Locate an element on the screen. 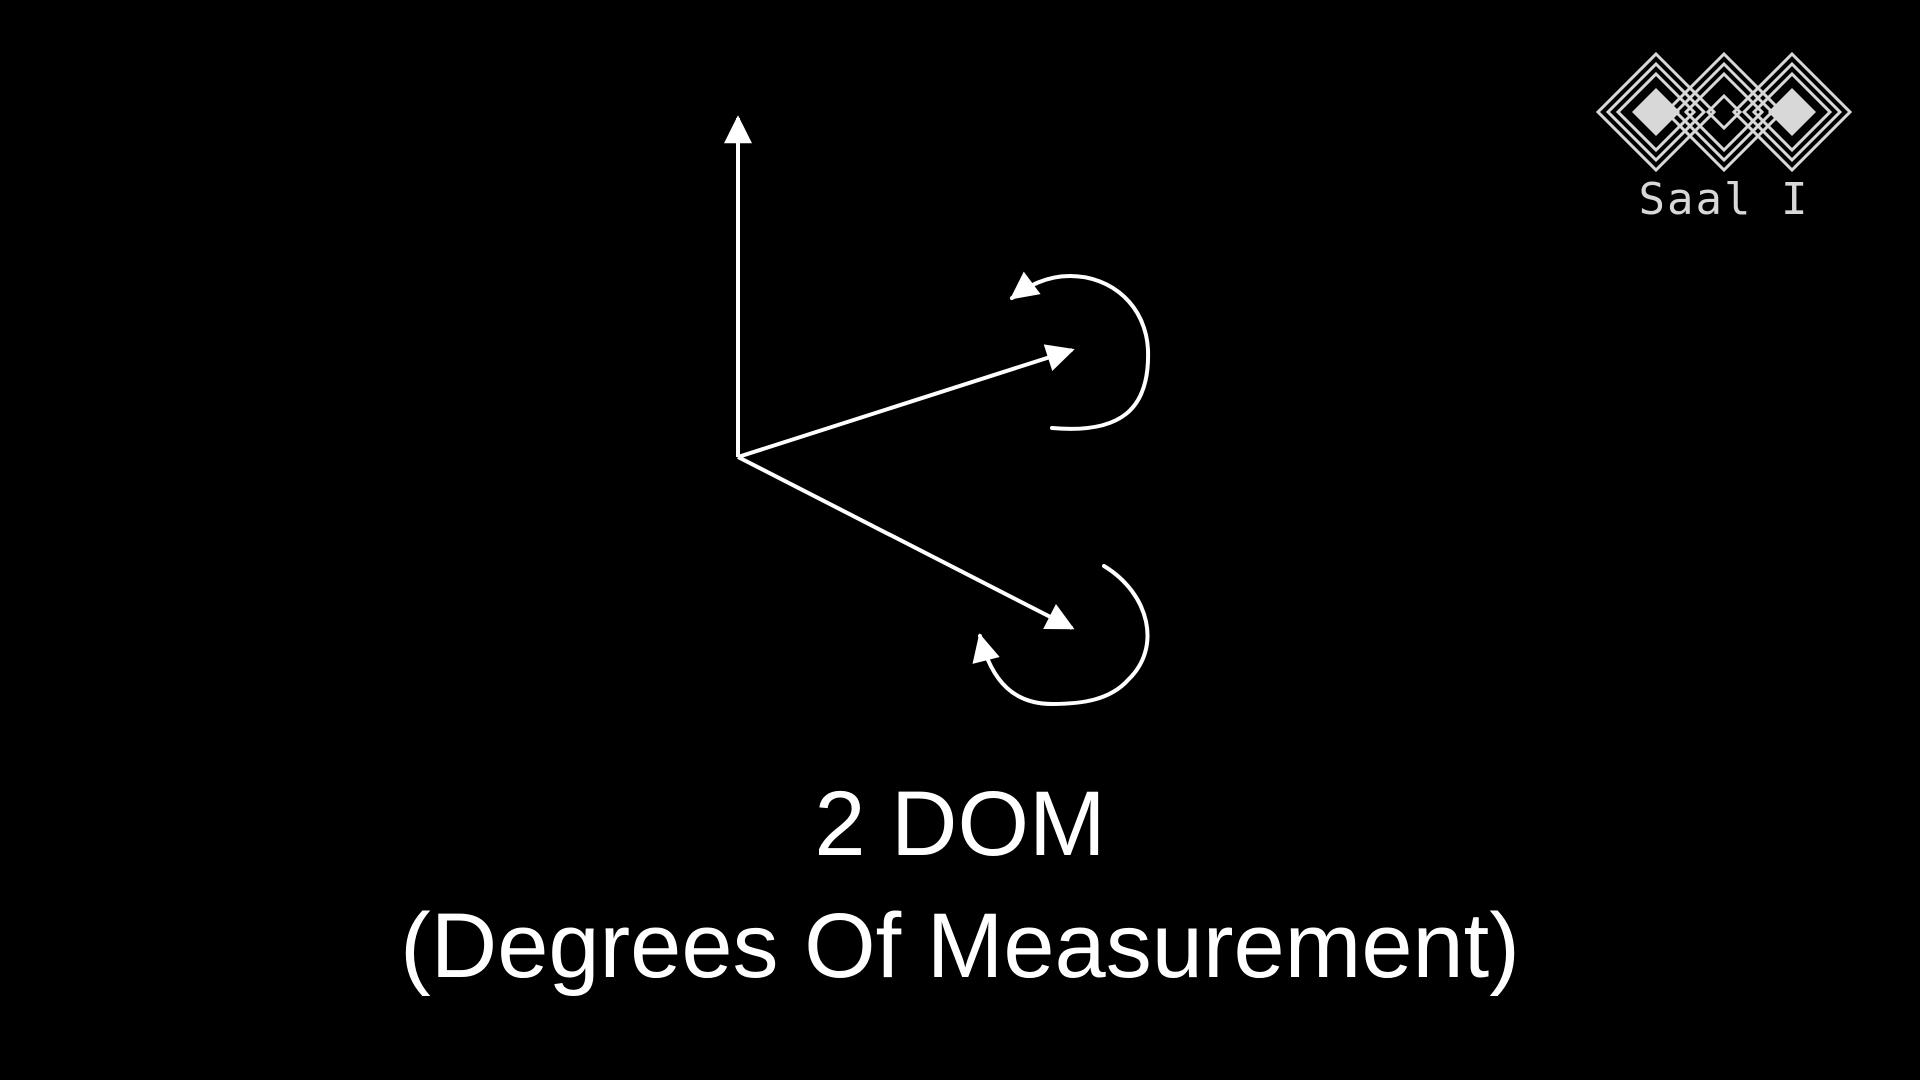 The width and height of the screenshot is (1920, 1080). slide-title: 2 DOM is located at coordinates (960, 824).